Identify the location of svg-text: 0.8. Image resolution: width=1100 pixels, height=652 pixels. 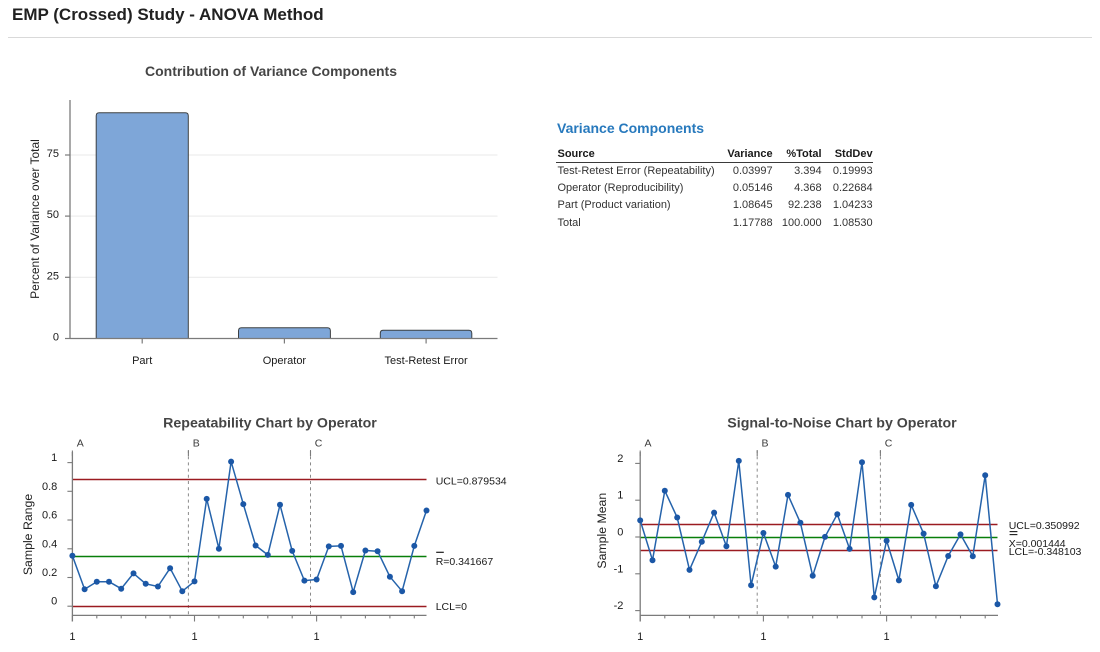
(49, 487).